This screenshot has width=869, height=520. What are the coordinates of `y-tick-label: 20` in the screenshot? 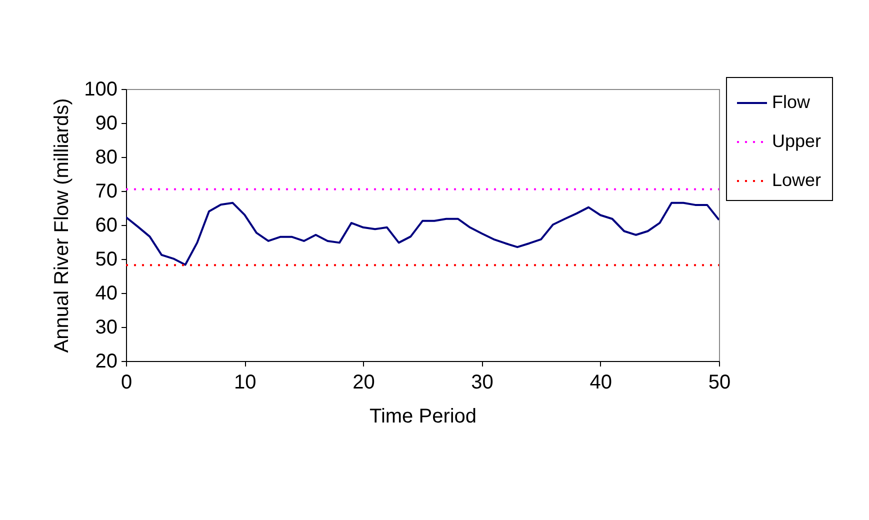 It's located at (106, 361).